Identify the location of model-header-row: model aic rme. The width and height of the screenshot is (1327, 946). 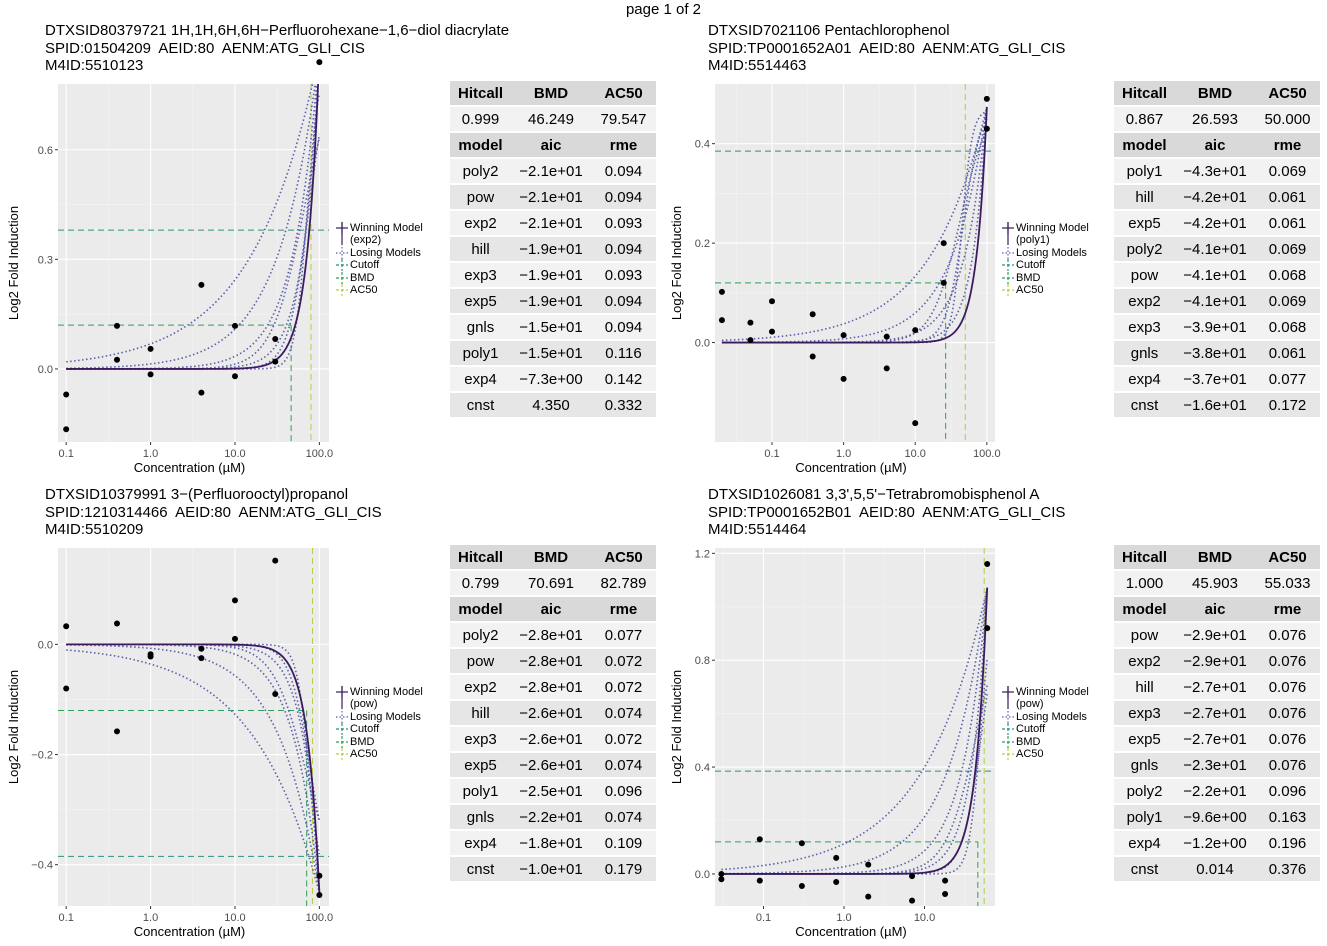
(1217, 609).